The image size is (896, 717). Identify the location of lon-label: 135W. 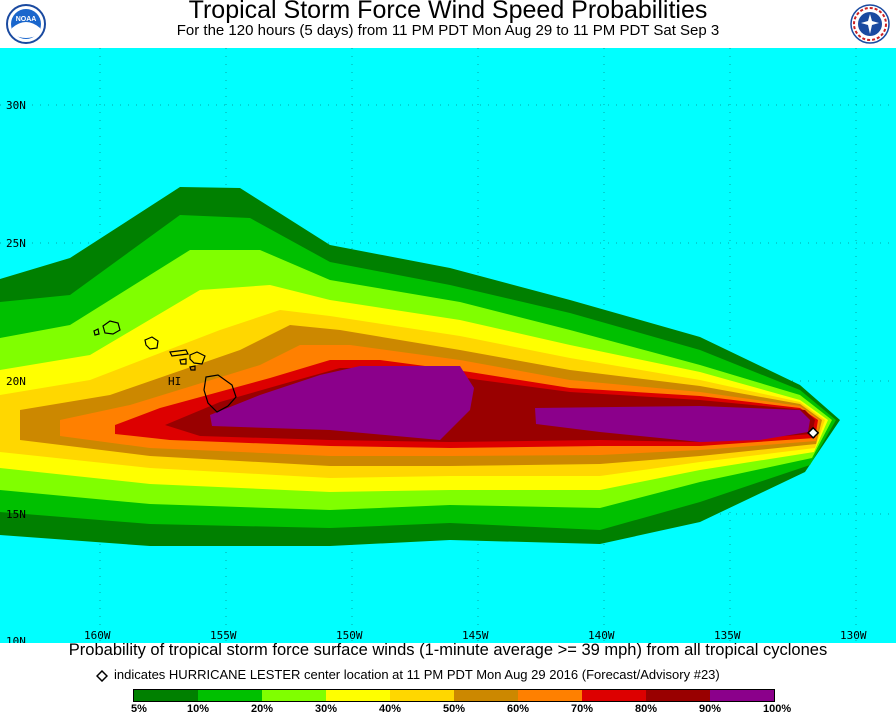
(727, 635).